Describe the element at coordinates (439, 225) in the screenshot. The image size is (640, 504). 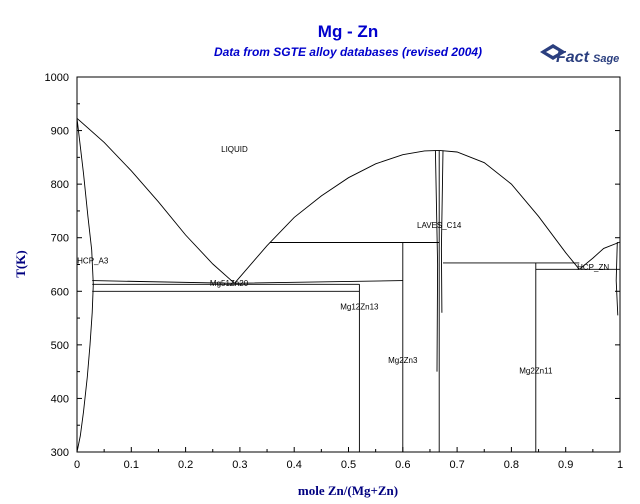
I see `phase-label: LAVES_C14` at that location.